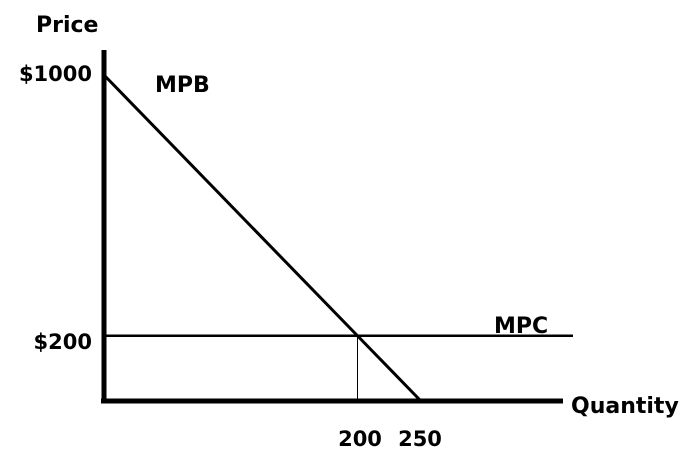 The width and height of the screenshot is (691, 453). I want to click on mpb-curve-label: MPB, so click(182, 85).